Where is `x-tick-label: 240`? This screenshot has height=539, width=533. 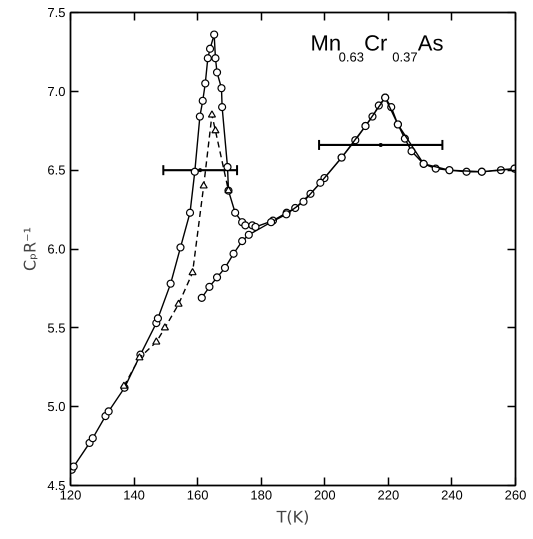 x-tick-label: 240 is located at coordinates (452, 495).